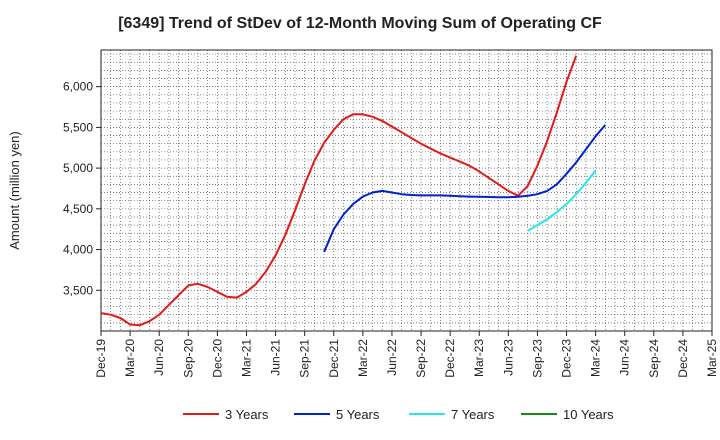 The height and width of the screenshot is (440, 720). Describe the element at coordinates (508, 357) in the screenshot. I see `x-tick-label: Jun-23` at that location.